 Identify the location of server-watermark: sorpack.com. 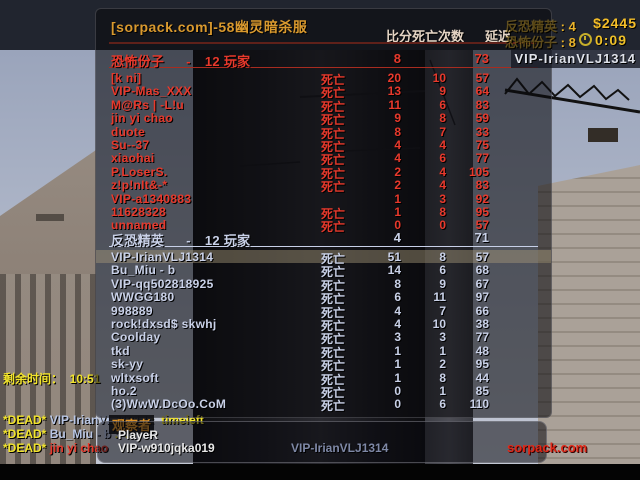
(547, 447).